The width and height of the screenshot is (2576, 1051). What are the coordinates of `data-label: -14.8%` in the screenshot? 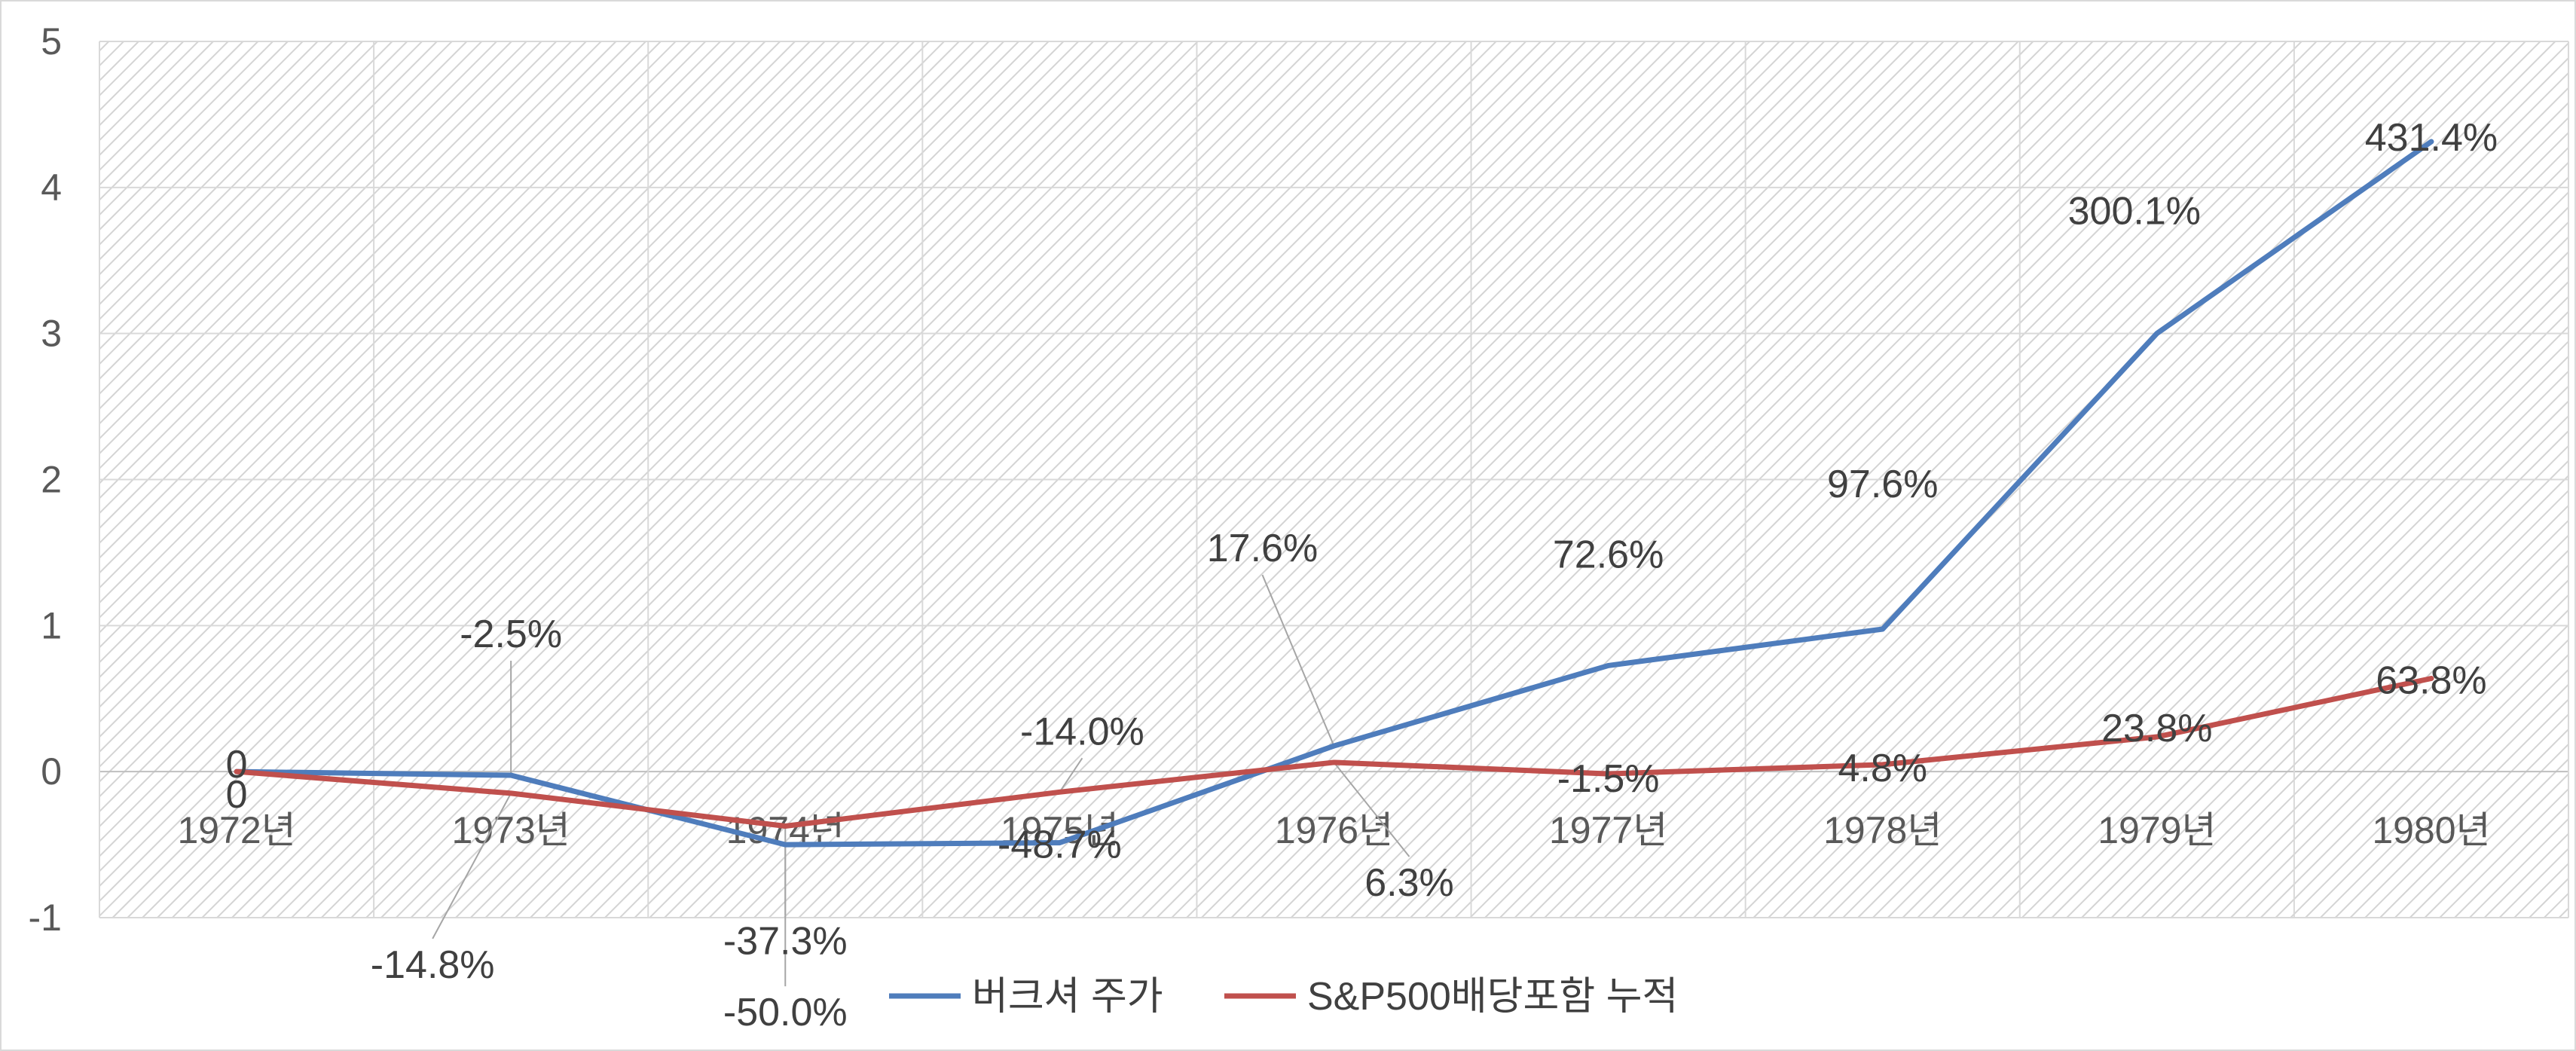 It's located at (433, 965).